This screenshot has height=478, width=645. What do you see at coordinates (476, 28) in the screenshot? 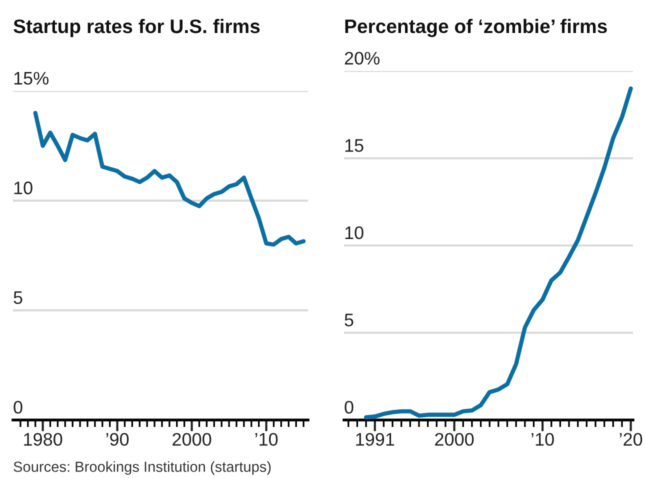
I see `chart-title: Percentage of ‘zombie’ firms` at bounding box center [476, 28].